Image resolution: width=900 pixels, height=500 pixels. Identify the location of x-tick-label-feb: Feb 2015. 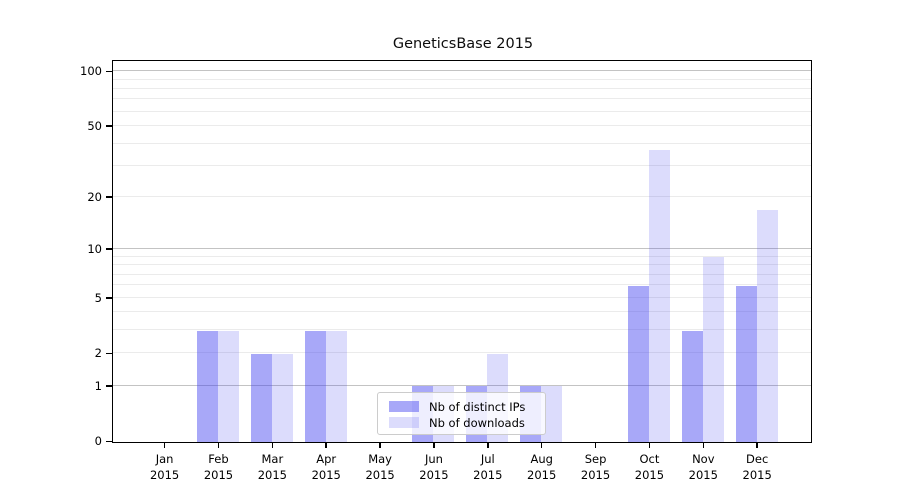
(218, 467).